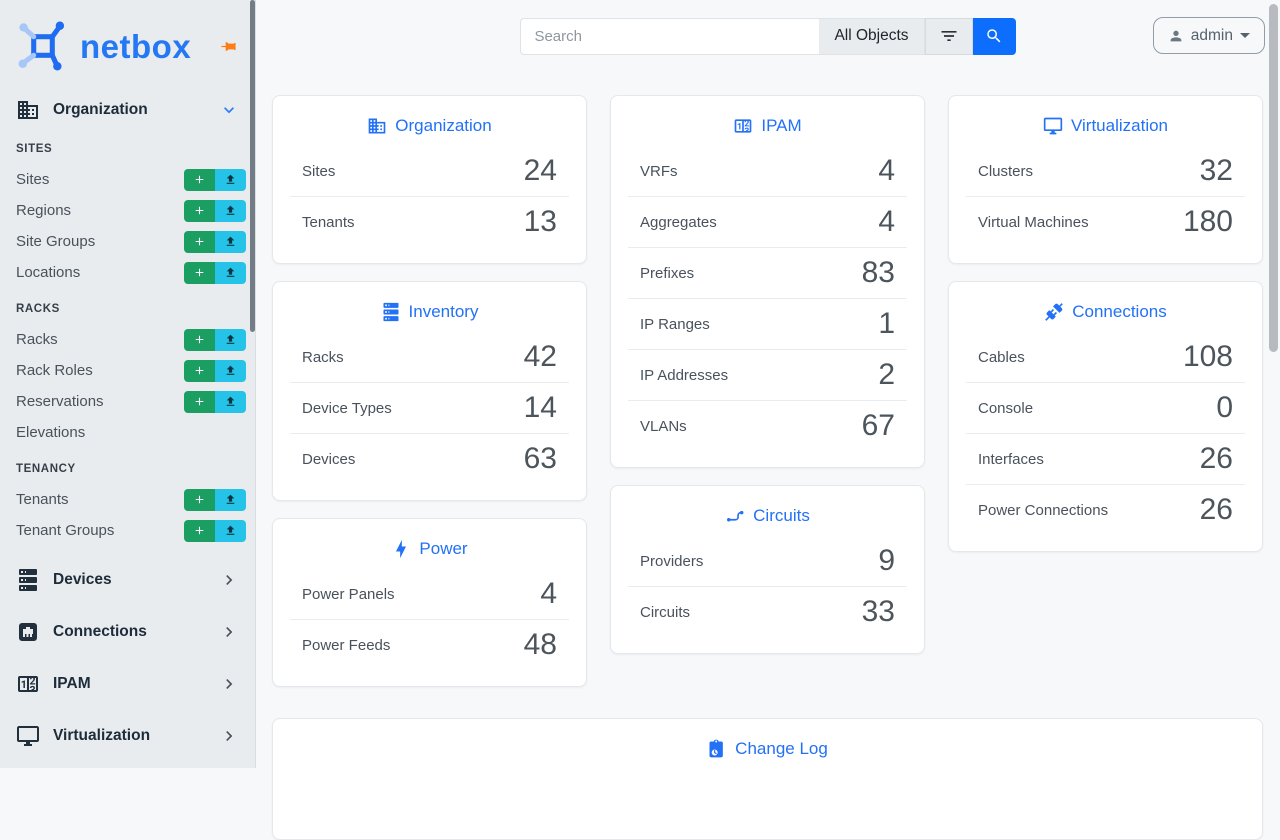 This screenshot has height=840, width=1280. What do you see at coordinates (886, 323) in the screenshot?
I see `stat-value: 1` at bounding box center [886, 323].